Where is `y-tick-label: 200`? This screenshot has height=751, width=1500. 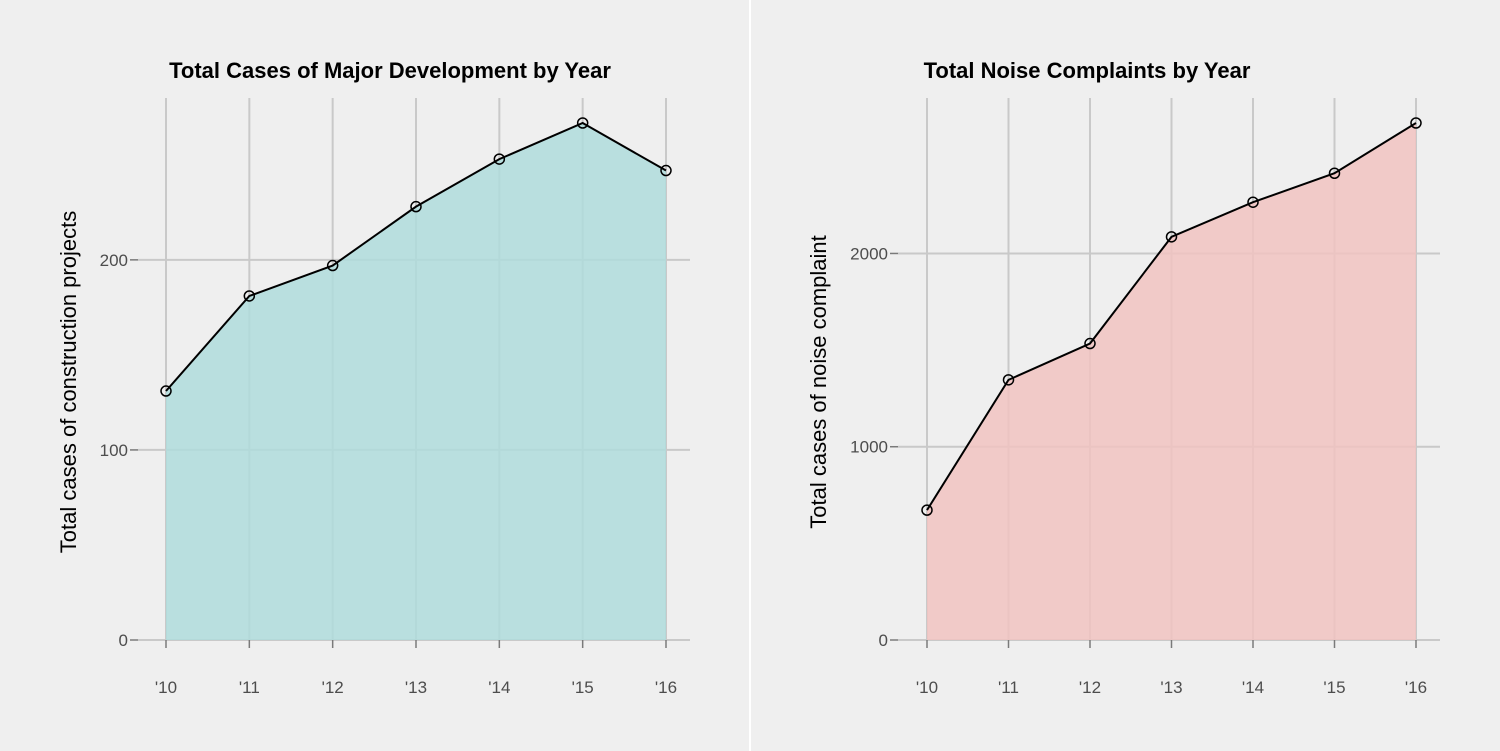
y-tick-label: 200 is located at coordinates (114, 260).